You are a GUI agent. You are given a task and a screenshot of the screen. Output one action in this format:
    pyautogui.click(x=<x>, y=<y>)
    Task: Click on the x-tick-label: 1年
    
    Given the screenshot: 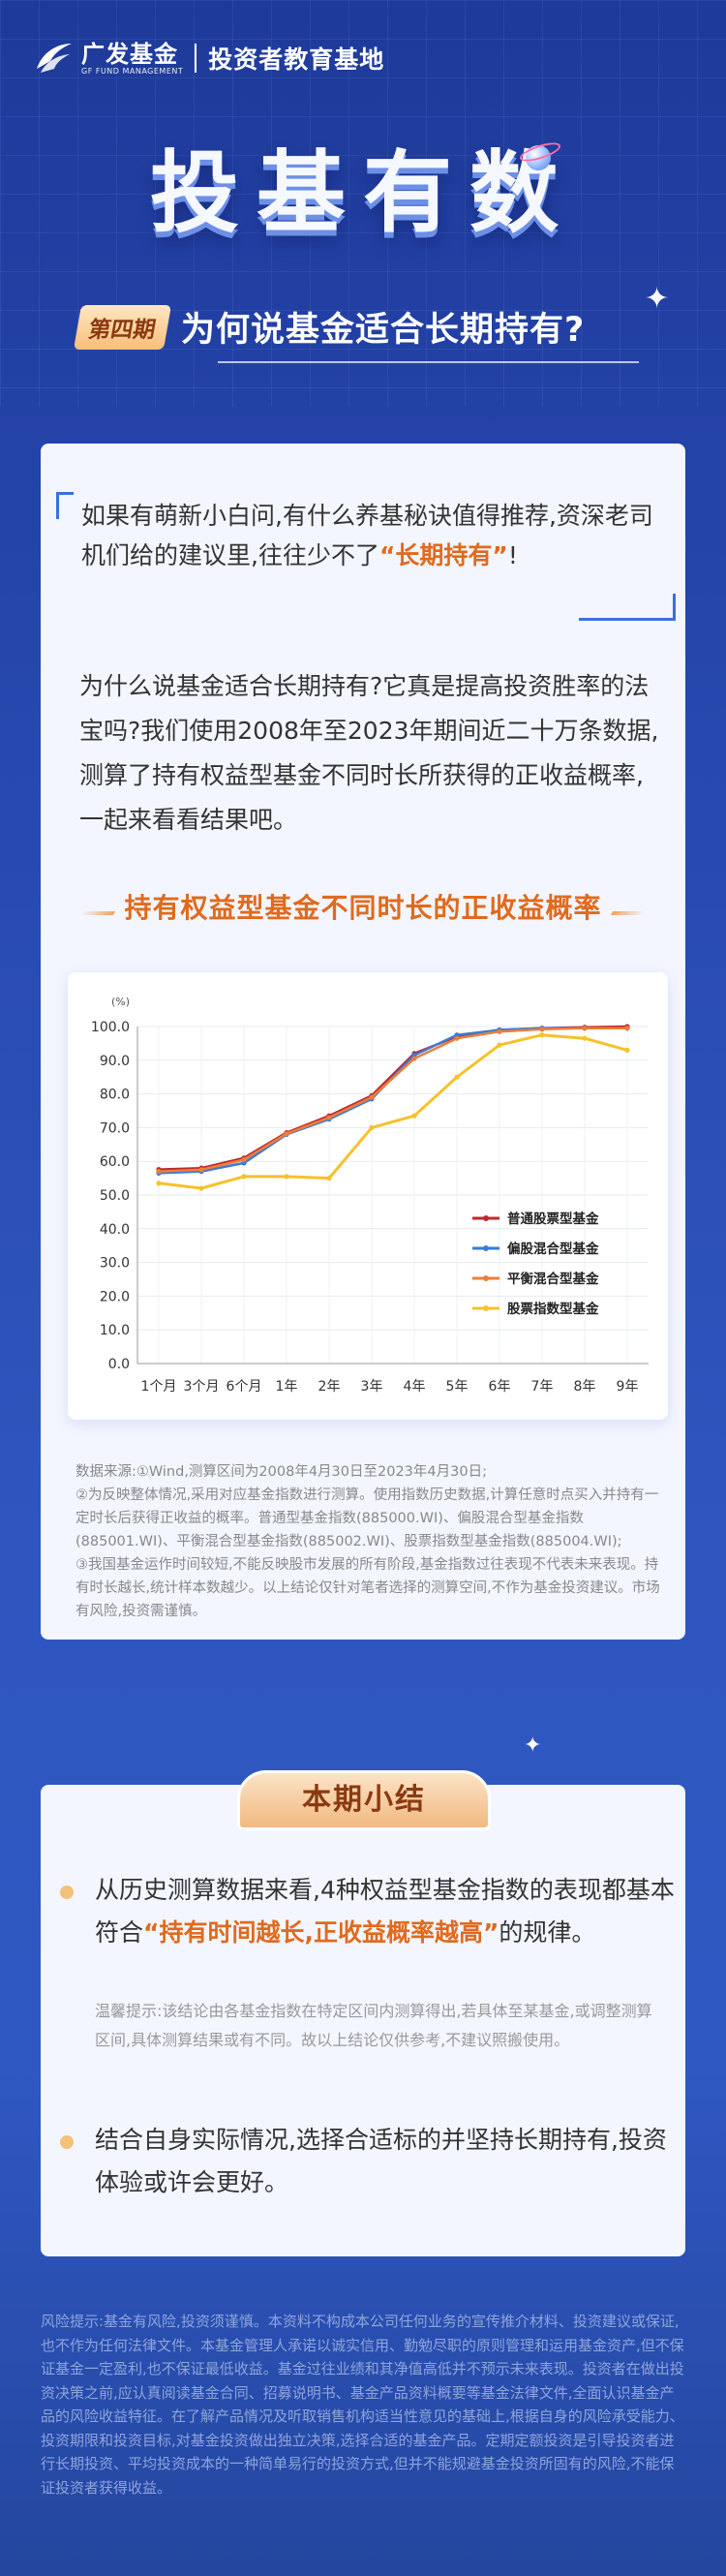 What is the action you would take?
    pyautogui.click(x=287, y=1387)
    